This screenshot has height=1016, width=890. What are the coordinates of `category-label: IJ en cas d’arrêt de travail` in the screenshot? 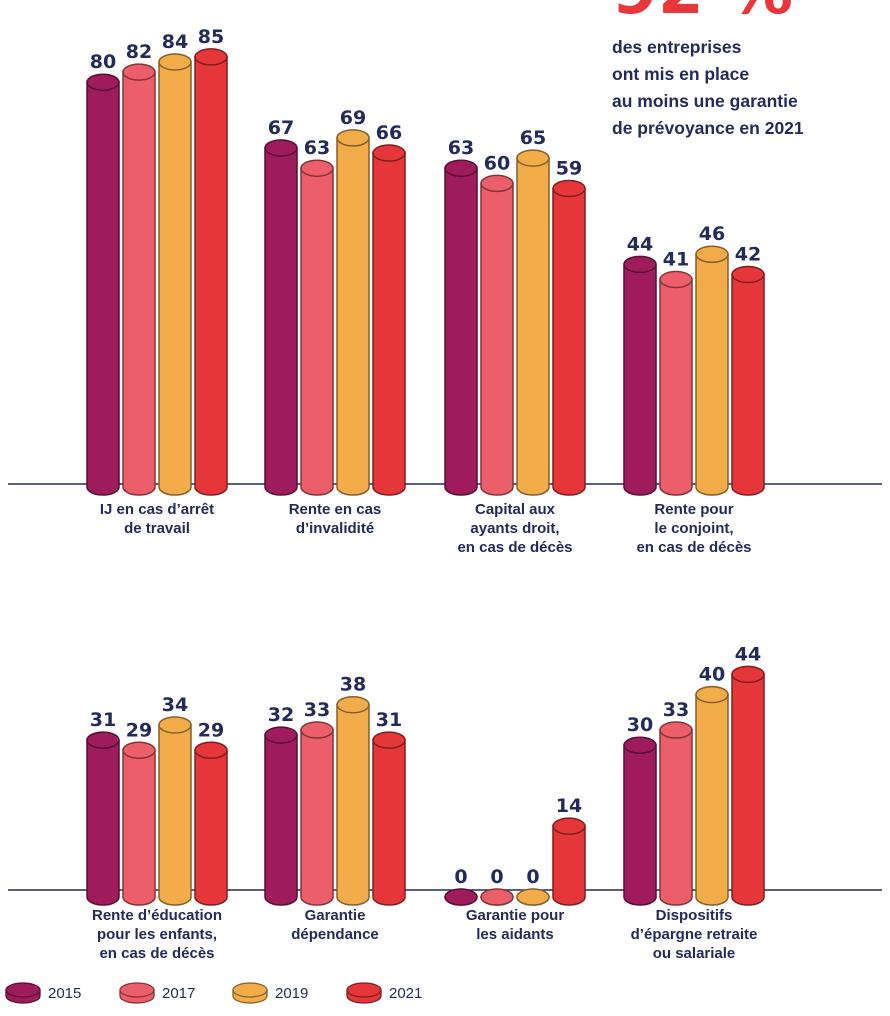 It's located at (157, 519).